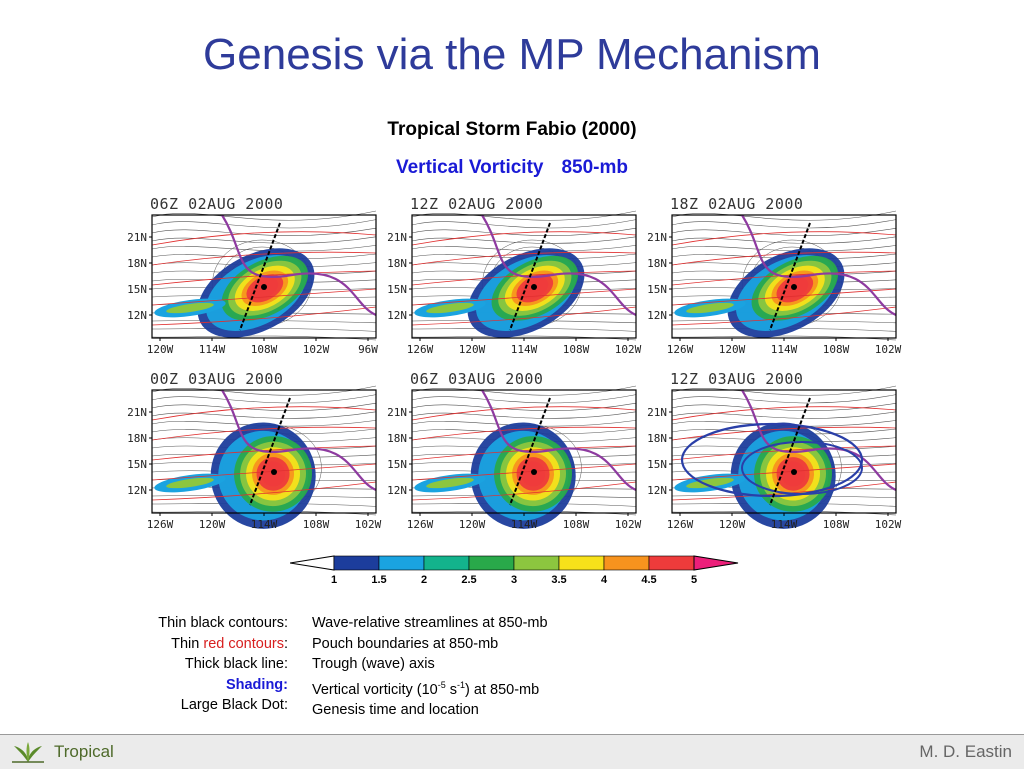 Image resolution: width=1024 pixels, height=769 pixels. Describe the element at coordinates (648, 580) in the screenshot. I see `colorbar-label: 4.5` at that location.